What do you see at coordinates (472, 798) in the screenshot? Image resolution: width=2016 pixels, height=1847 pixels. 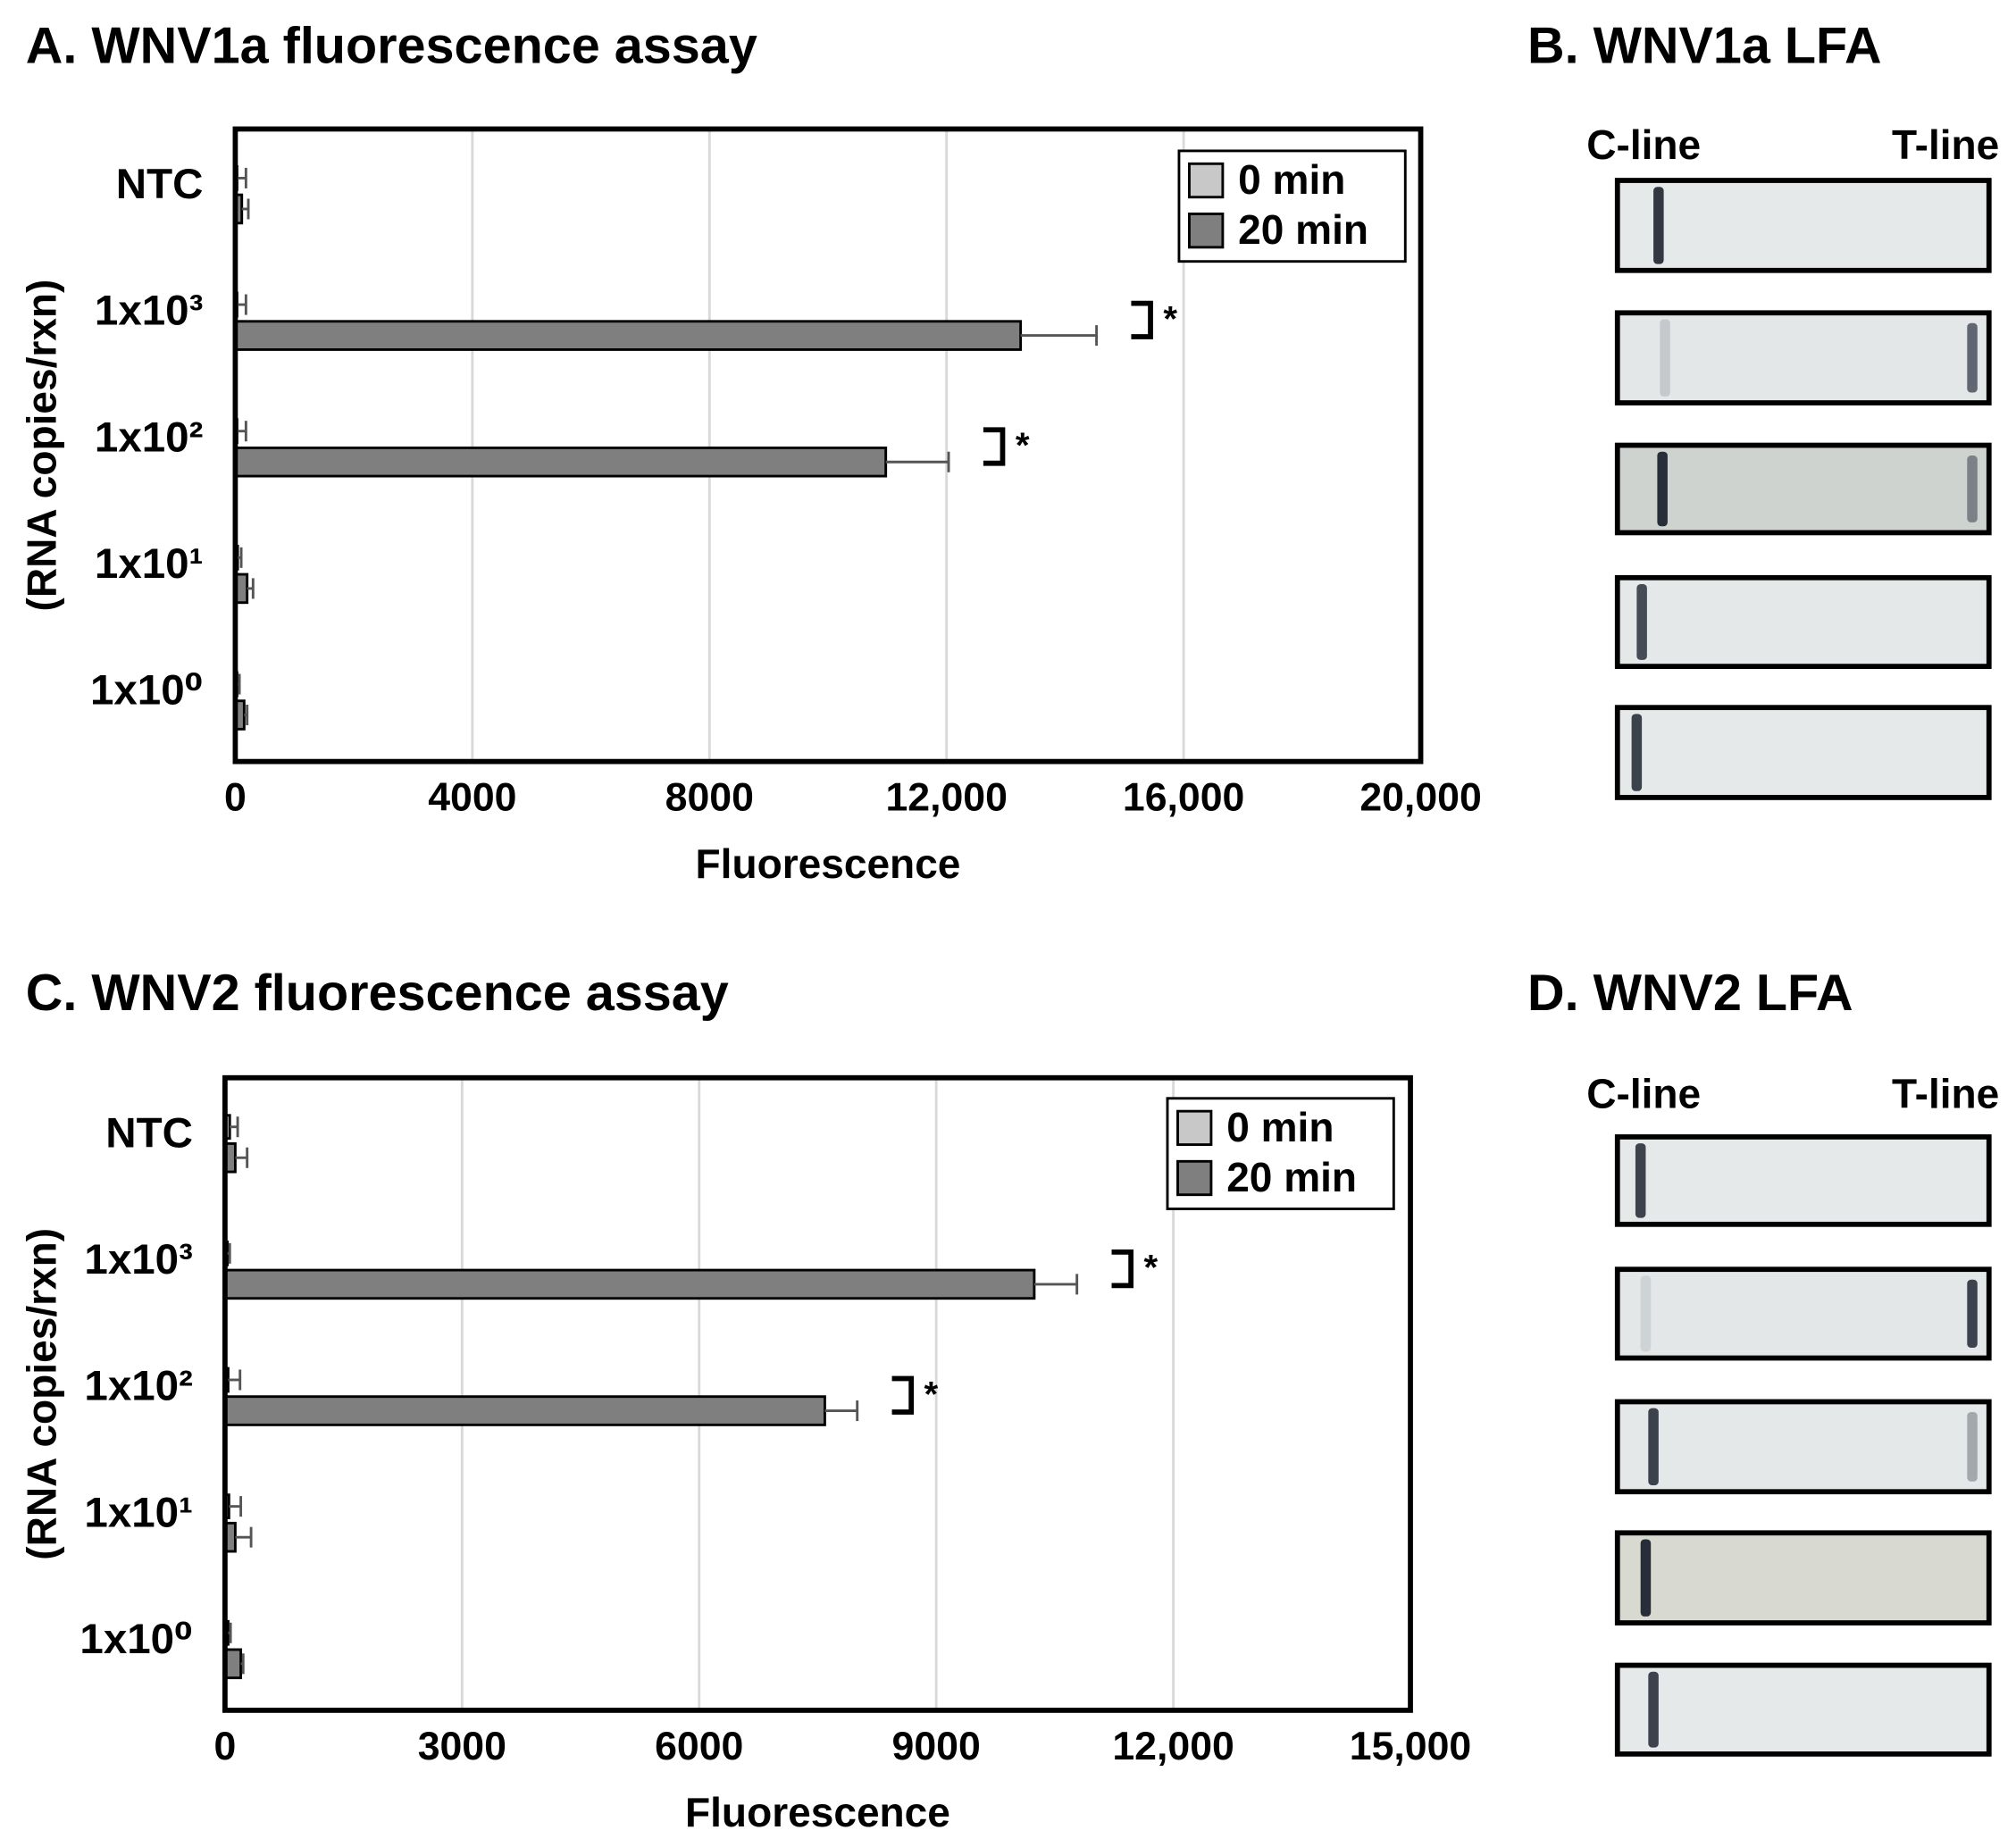 I see `x-tick-label: 4000` at bounding box center [472, 798].